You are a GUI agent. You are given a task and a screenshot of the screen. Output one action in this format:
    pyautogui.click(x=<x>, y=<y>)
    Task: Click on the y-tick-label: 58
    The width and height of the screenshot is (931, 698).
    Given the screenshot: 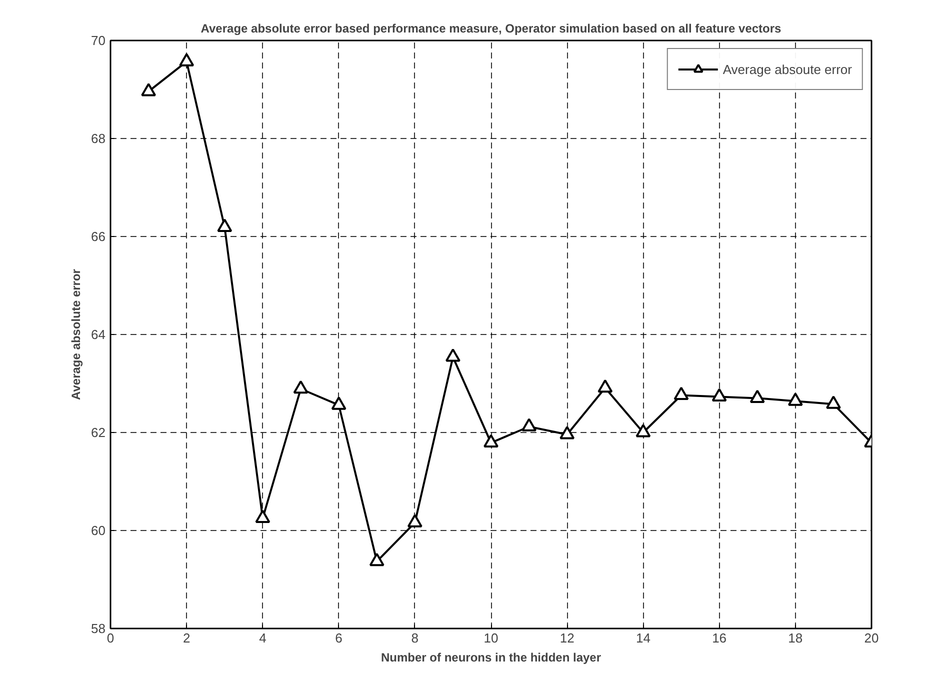 What is the action you would take?
    pyautogui.click(x=98, y=628)
    